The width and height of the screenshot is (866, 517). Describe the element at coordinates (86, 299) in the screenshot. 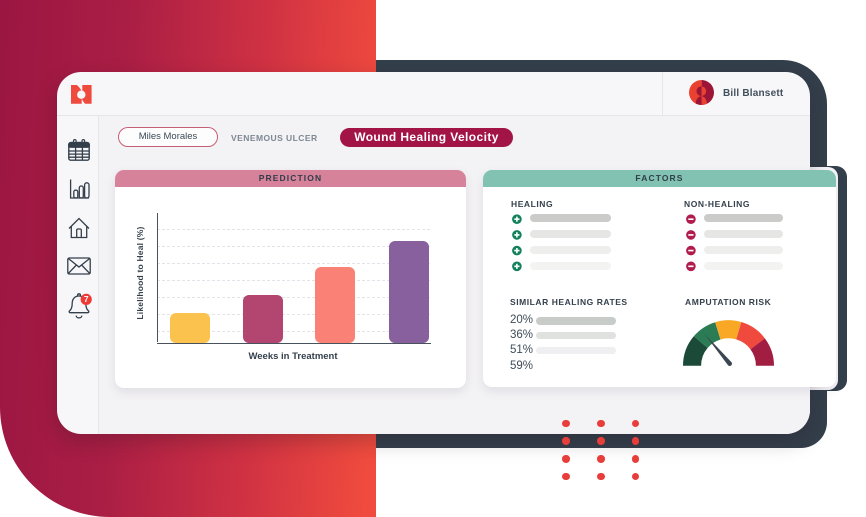

I see `svg-text: 7` at that location.